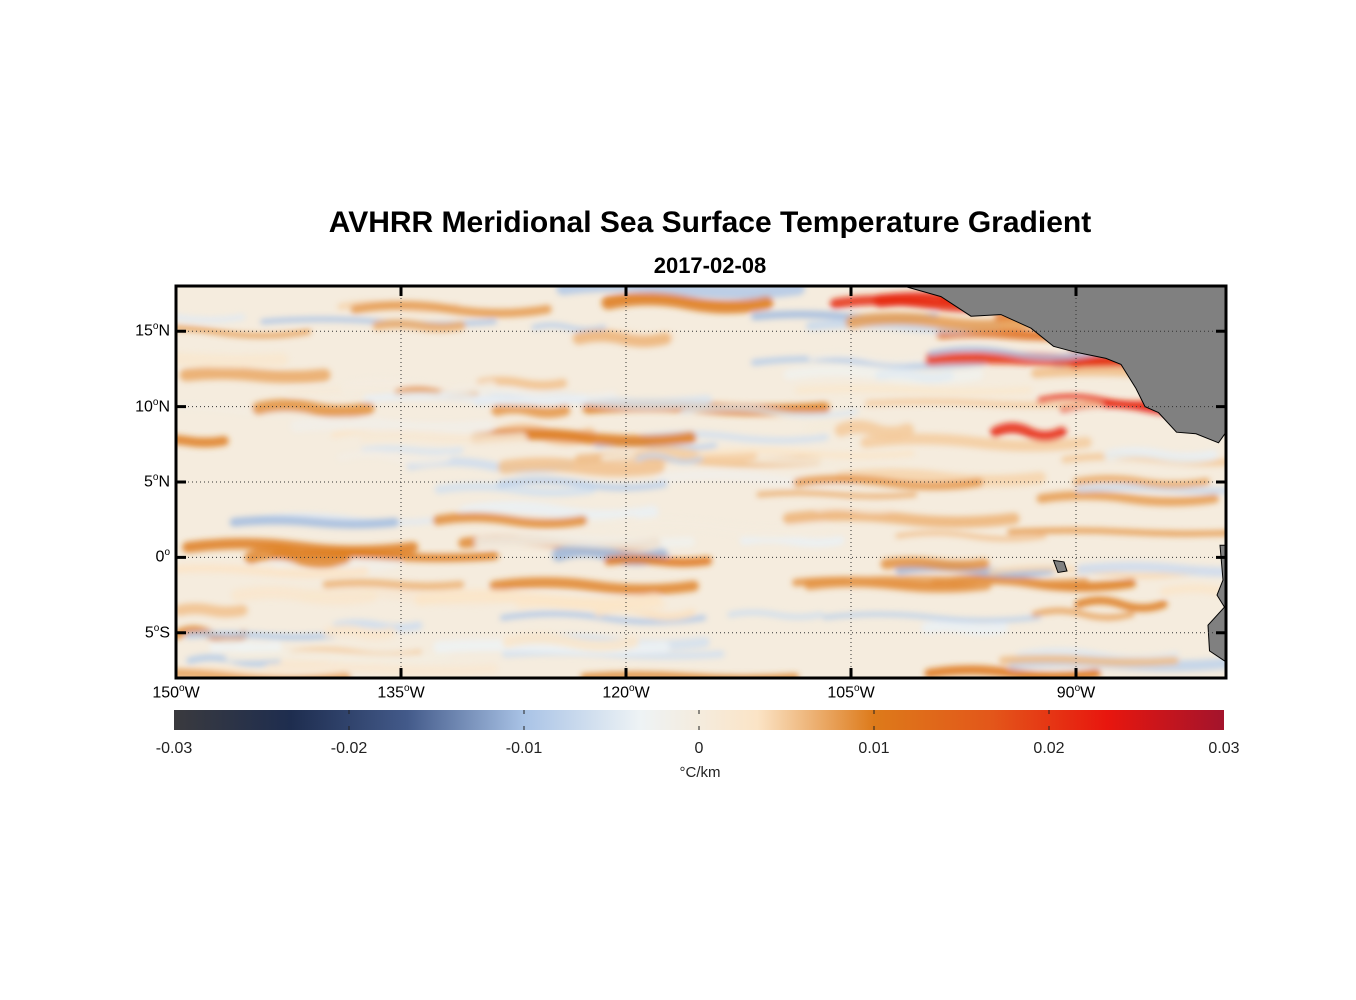 The width and height of the screenshot is (1356, 1000). Describe the element at coordinates (156, 481) in the screenshot. I see `y-tick-label: 5oN` at that location.